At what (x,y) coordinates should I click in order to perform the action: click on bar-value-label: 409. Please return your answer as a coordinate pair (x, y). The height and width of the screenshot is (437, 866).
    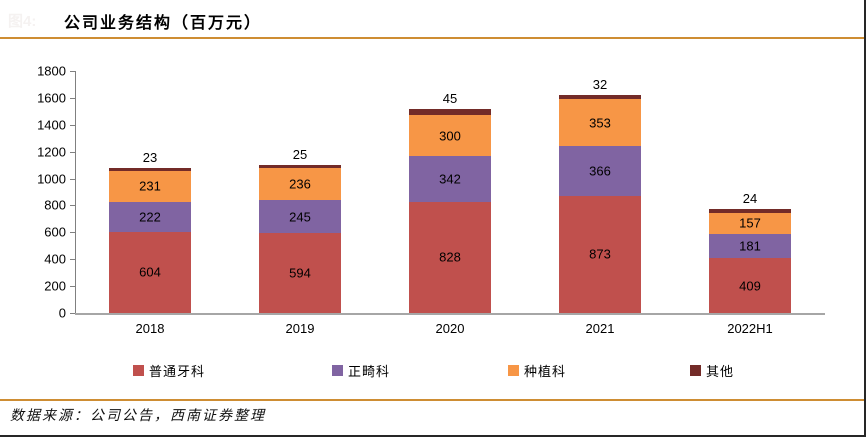
    Looking at the image, I should click on (750, 285).